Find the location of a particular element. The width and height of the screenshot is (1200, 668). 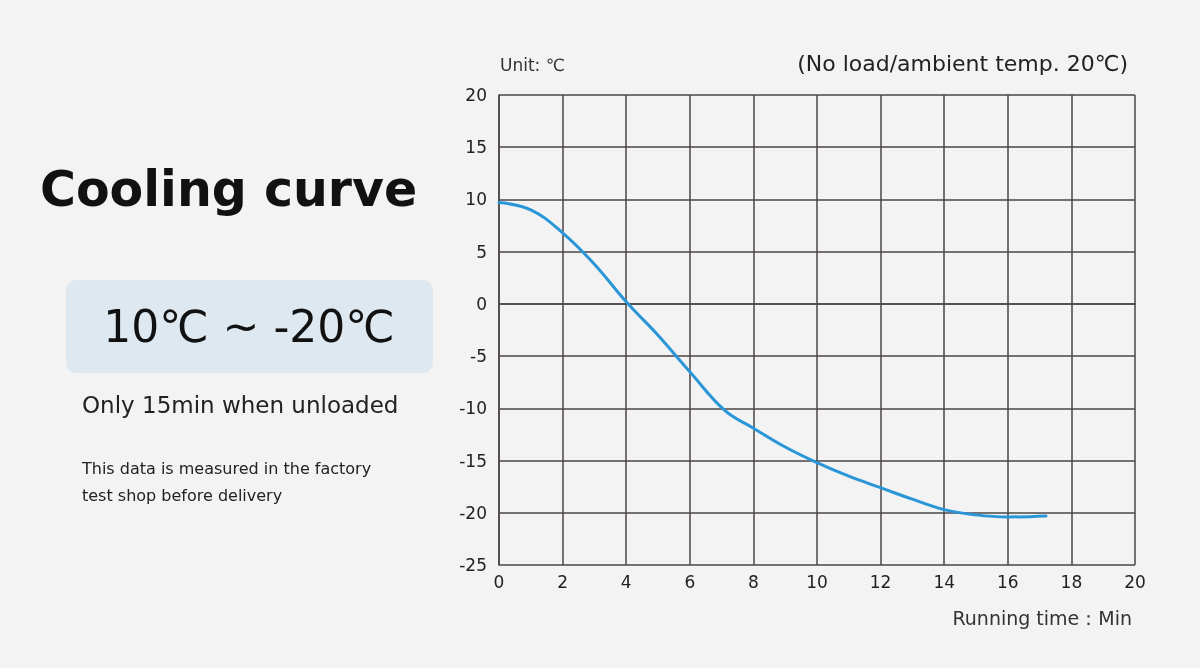

x-tick-label: 8 is located at coordinates (753, 581).